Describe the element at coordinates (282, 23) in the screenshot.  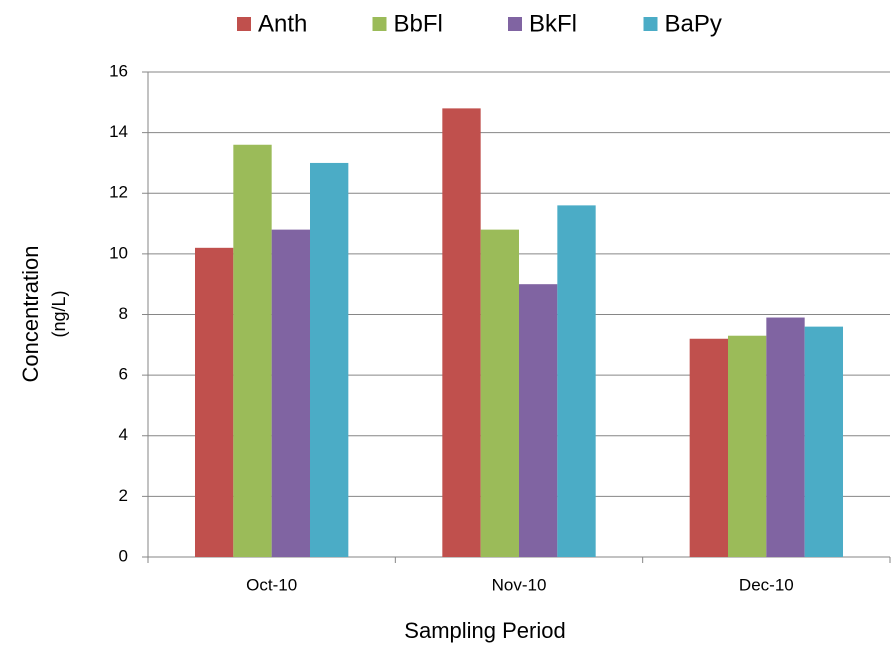
I see `legend-label: Anth` at that location.